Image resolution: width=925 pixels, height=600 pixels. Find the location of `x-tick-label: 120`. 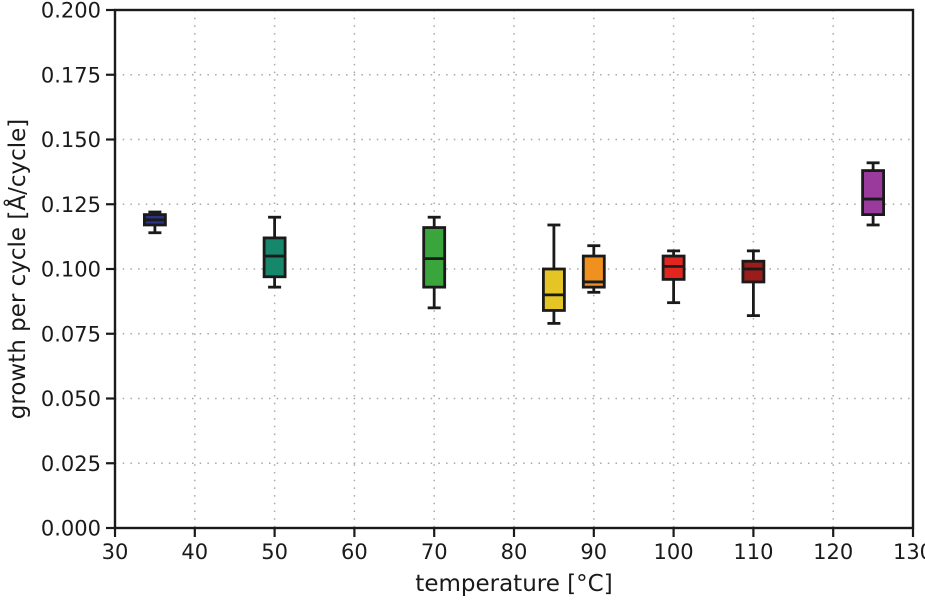

x-tick-label: 120 is located at coordinates (833, 552).